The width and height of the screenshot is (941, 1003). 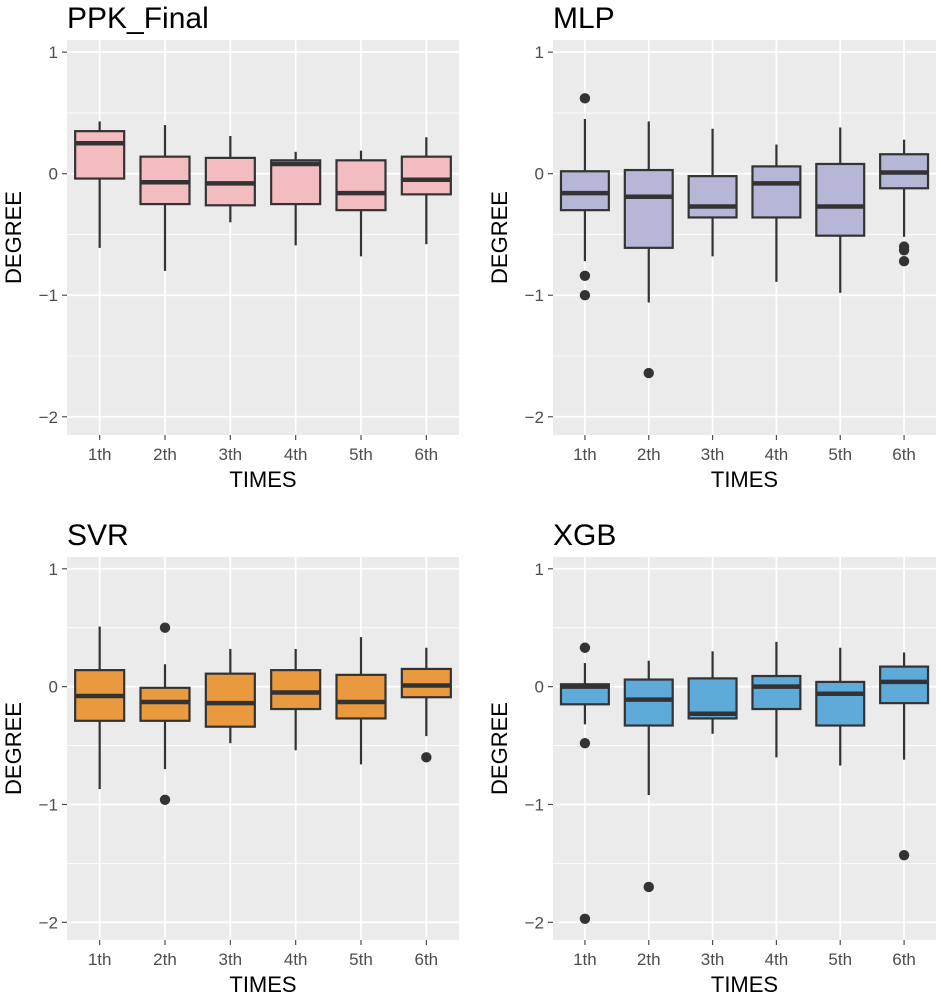 I want to click on panel-title: SVR, so click(x=98, y=535).